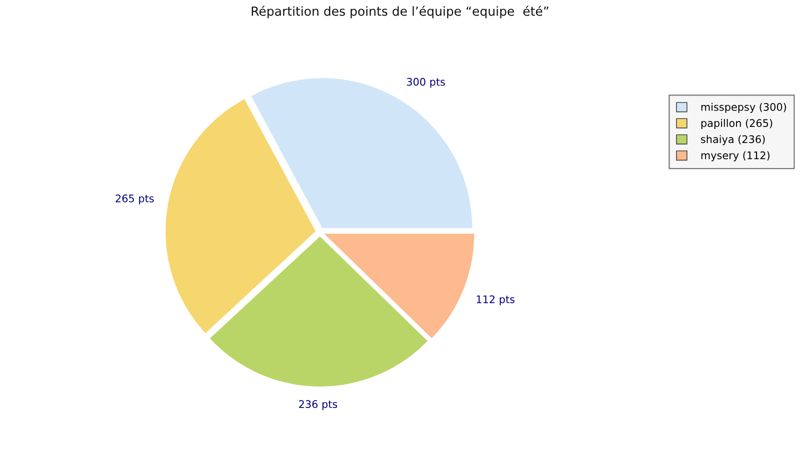  What do you see at coordinates (495, 300) in the screenshot?
I see `data-label: 112 pts` at bounding box center [495, 300].